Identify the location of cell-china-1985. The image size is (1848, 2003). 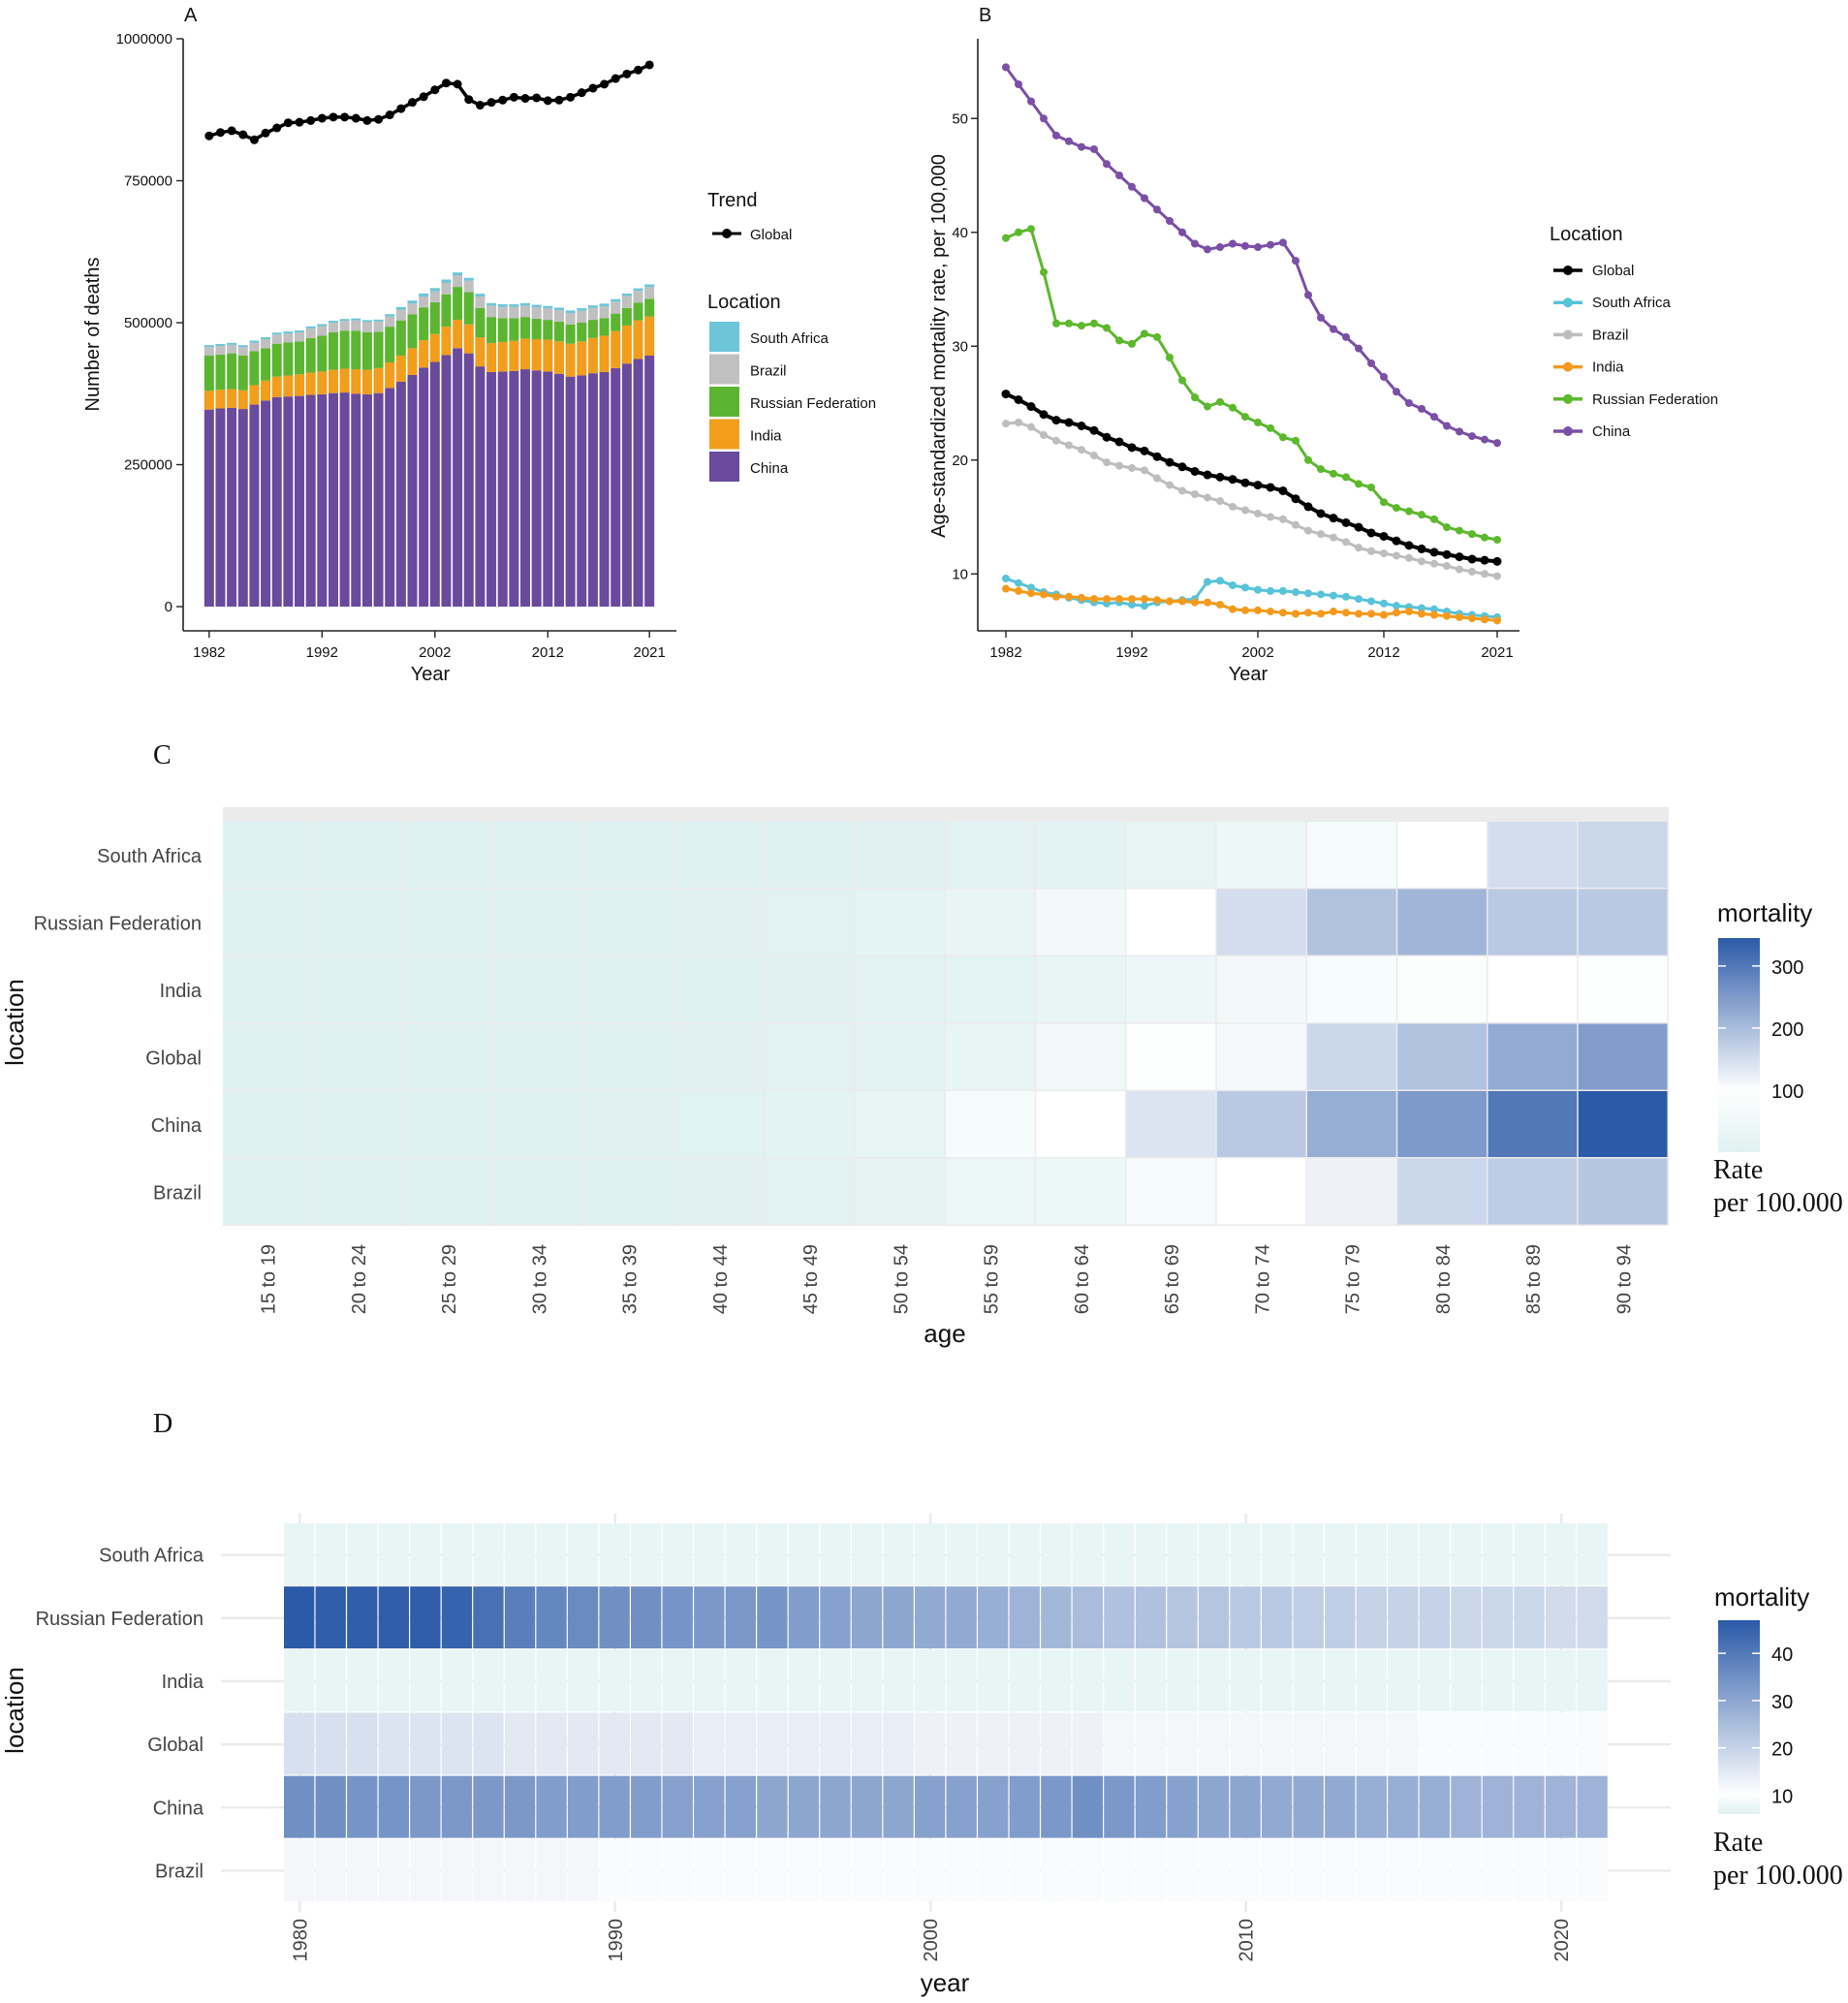
(457, 1806).